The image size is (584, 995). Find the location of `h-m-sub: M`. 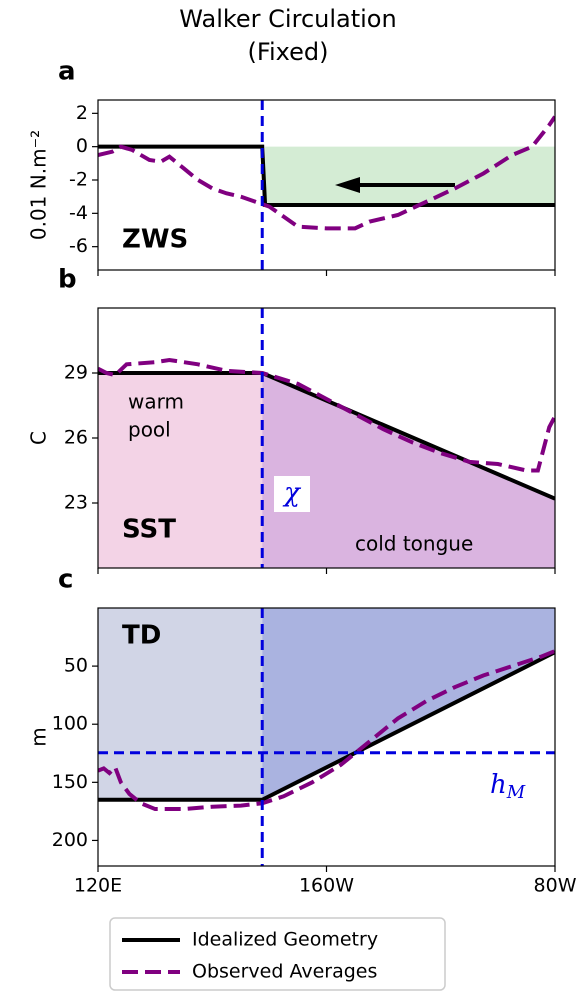

h-m-sub: M is located at coordinates (516, 792).